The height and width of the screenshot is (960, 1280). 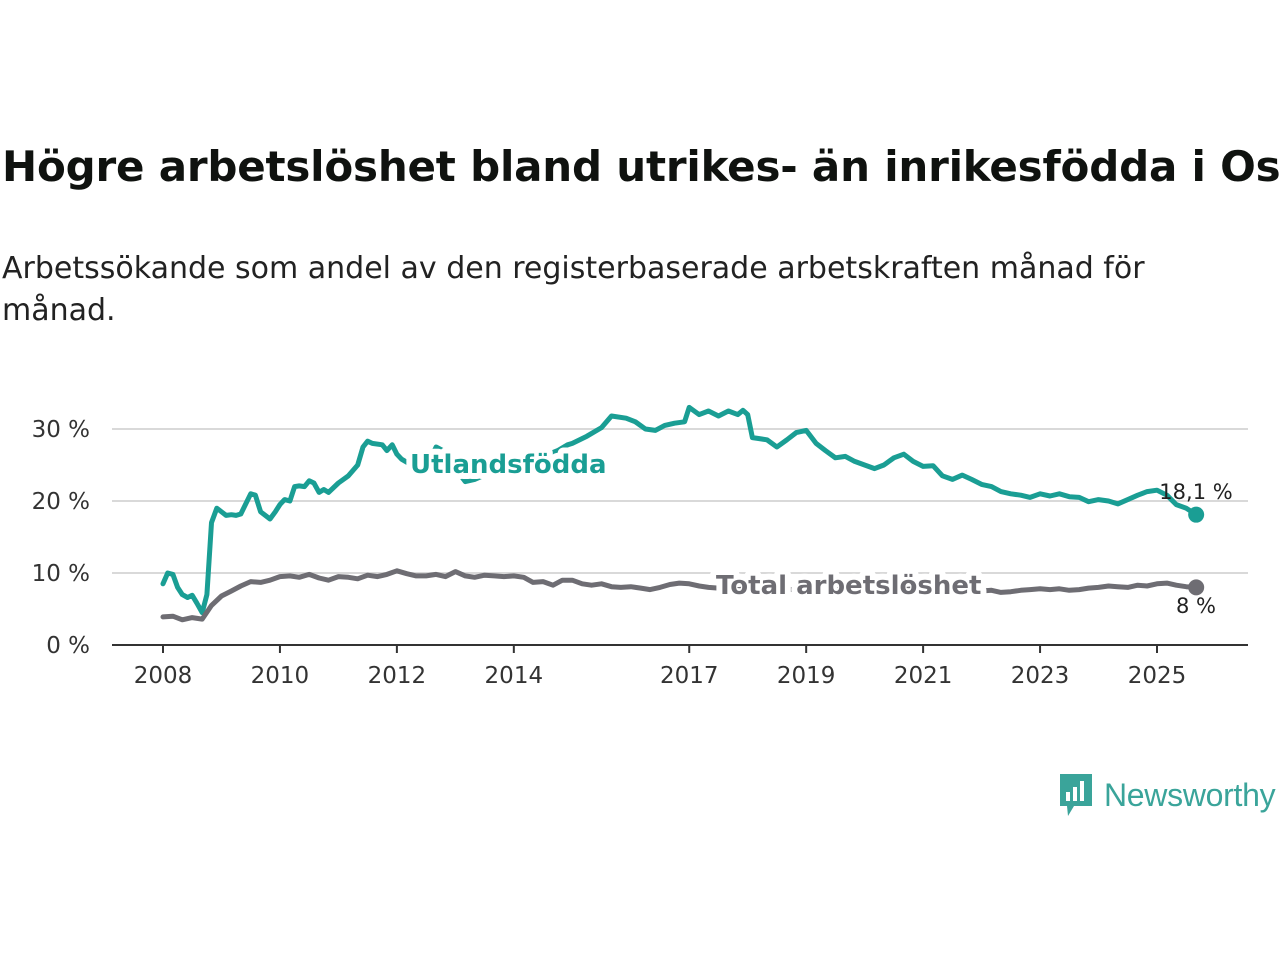 I want to click on x-tick-label: 2017, so click(x=689, y=676).